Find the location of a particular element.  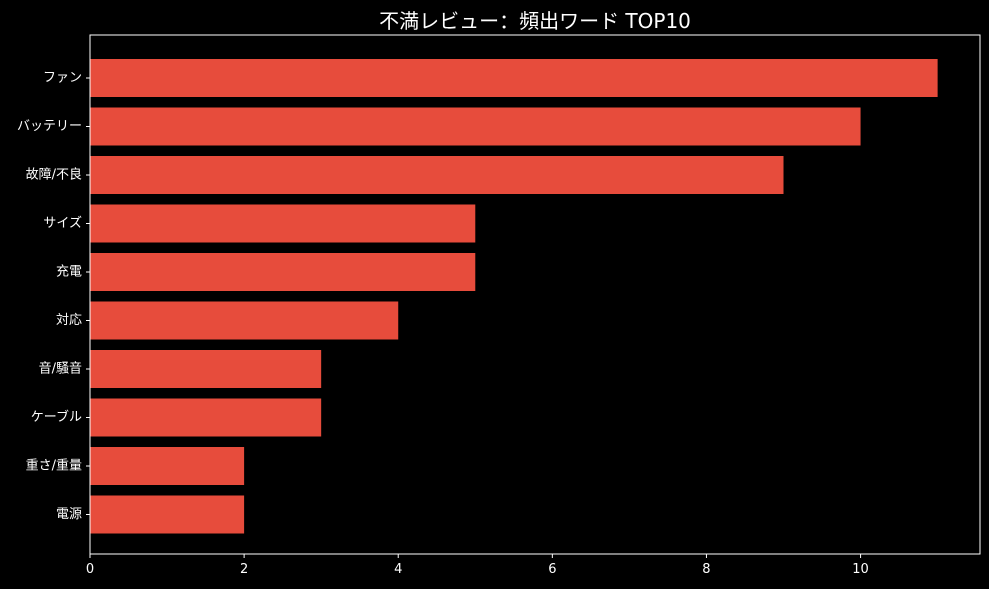

x-tick-label-3: 6 is located at coordinates (552, 569).